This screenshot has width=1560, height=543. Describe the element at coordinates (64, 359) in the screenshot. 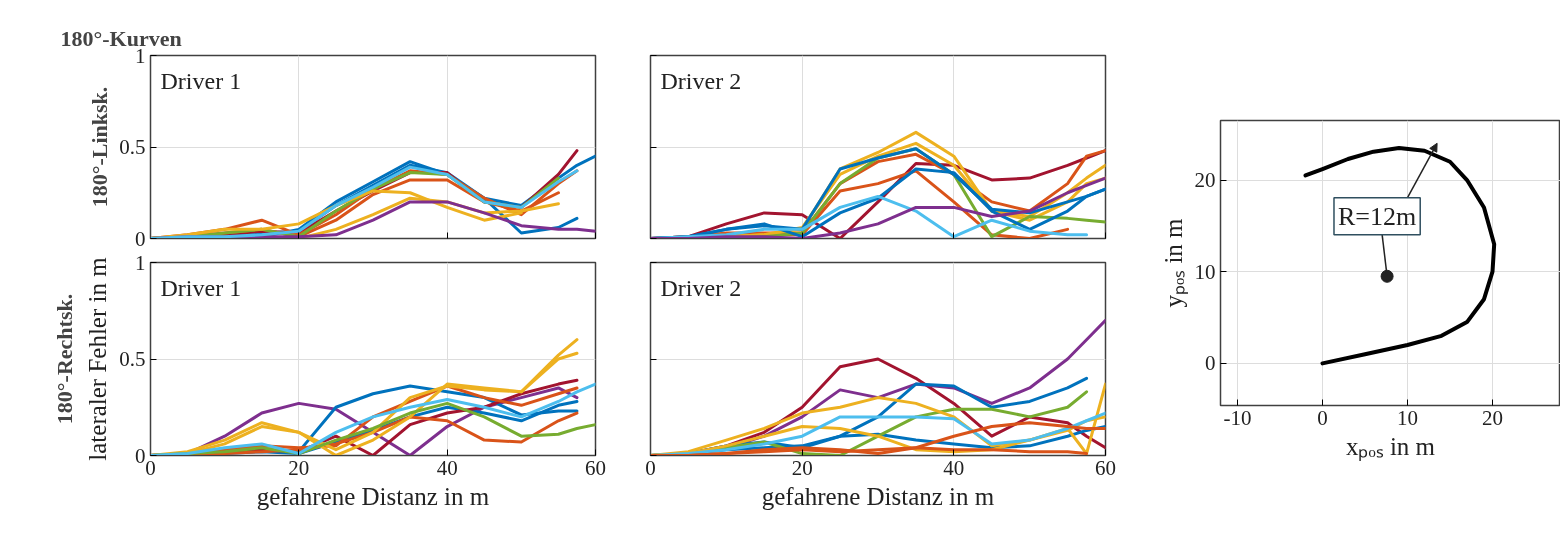

I see `text: 180°-Rechtsk.` at that location.